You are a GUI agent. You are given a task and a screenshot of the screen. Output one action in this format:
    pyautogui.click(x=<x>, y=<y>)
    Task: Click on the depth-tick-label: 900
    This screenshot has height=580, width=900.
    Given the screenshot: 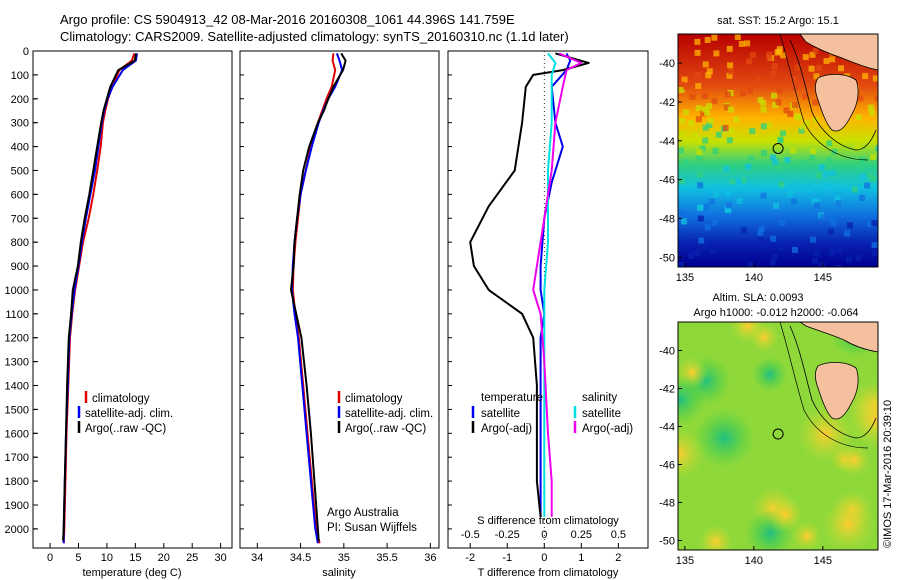 What is the action you would take?
    pyautogui.click(x=20, y=267)
    